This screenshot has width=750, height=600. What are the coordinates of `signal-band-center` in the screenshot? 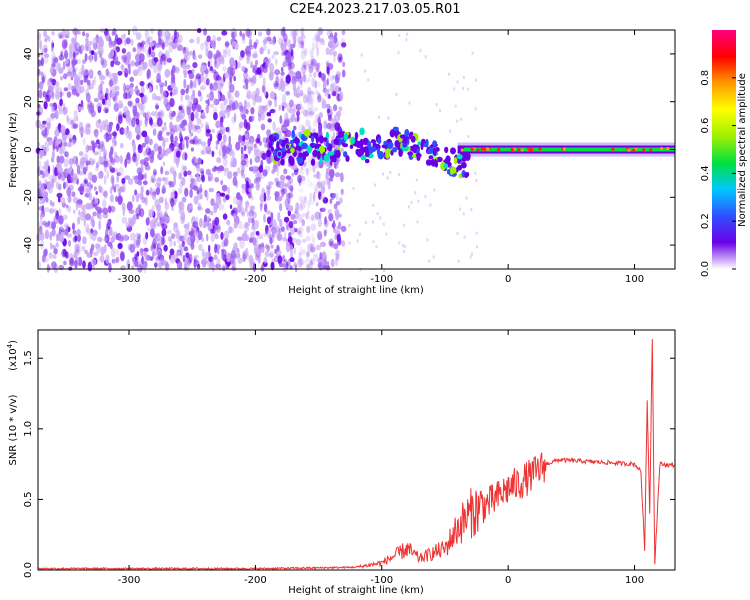 It's located at (569, 149).